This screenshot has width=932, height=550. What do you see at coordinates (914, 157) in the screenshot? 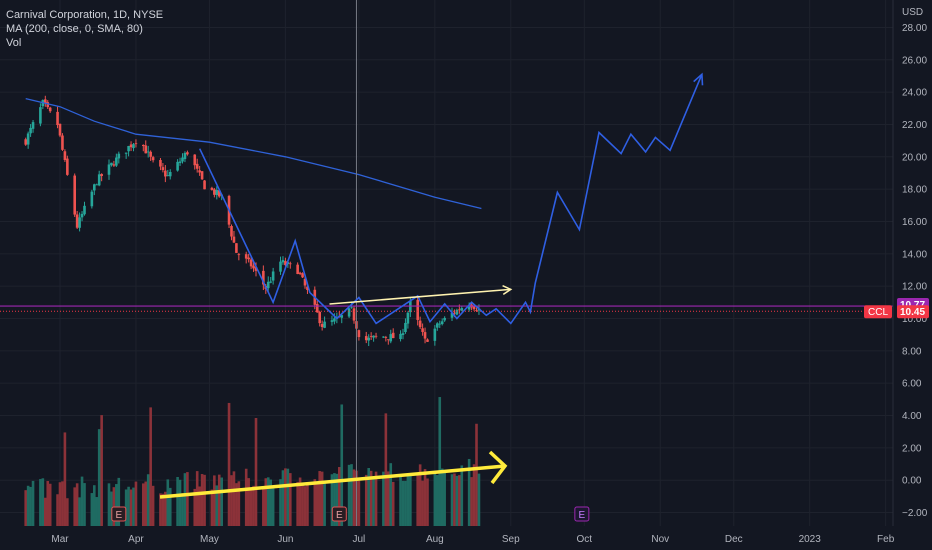
I see `price-tick-label: 20.00` at bounding box center [914, 157].